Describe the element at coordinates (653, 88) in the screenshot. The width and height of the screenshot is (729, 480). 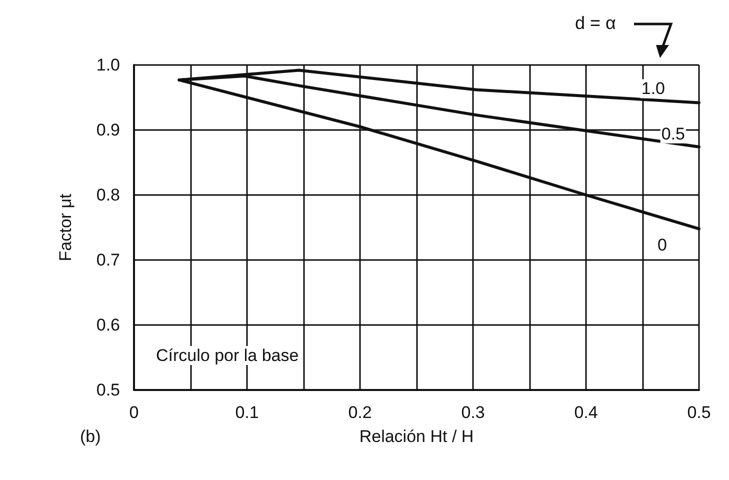
I see `series-label: 1.0` at that location.